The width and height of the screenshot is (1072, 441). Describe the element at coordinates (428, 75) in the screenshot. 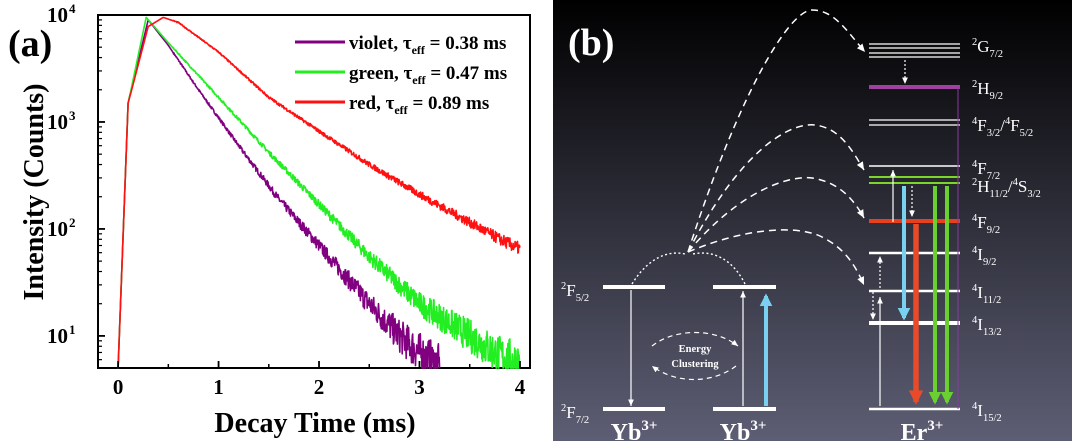

I see `legend-entry-green: green, τeff = 0.47 ms` at that location.